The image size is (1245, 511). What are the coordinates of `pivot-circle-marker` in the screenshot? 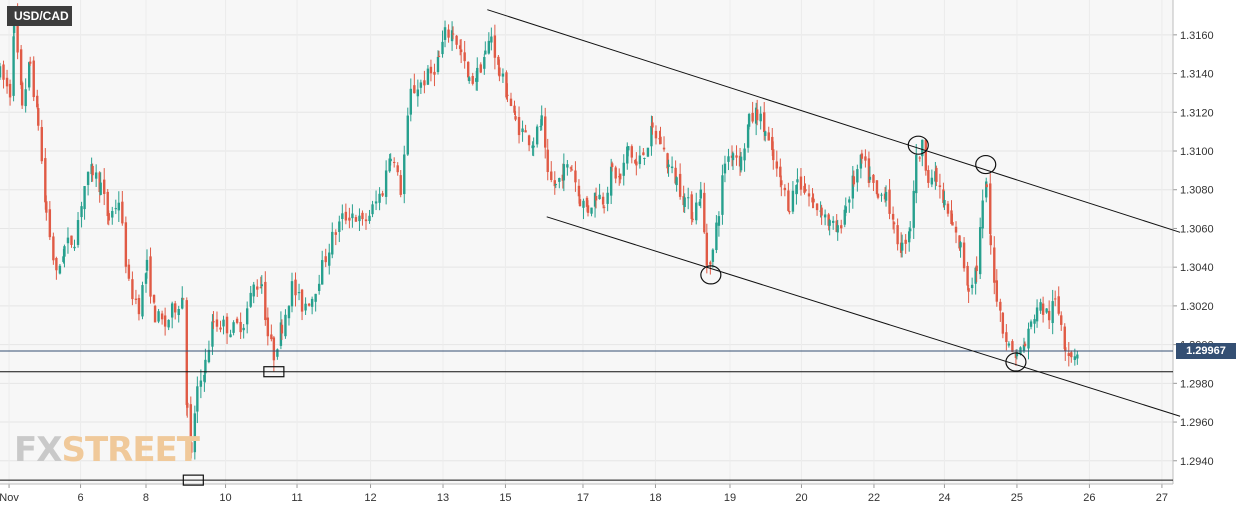 It's located at (918, 145).